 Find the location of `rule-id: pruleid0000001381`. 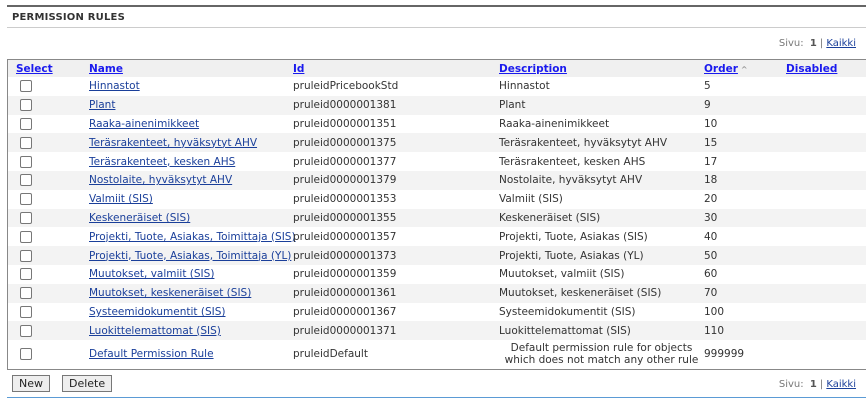

rule-id: pruleid0000001381 is located at coordinates (396, 105).